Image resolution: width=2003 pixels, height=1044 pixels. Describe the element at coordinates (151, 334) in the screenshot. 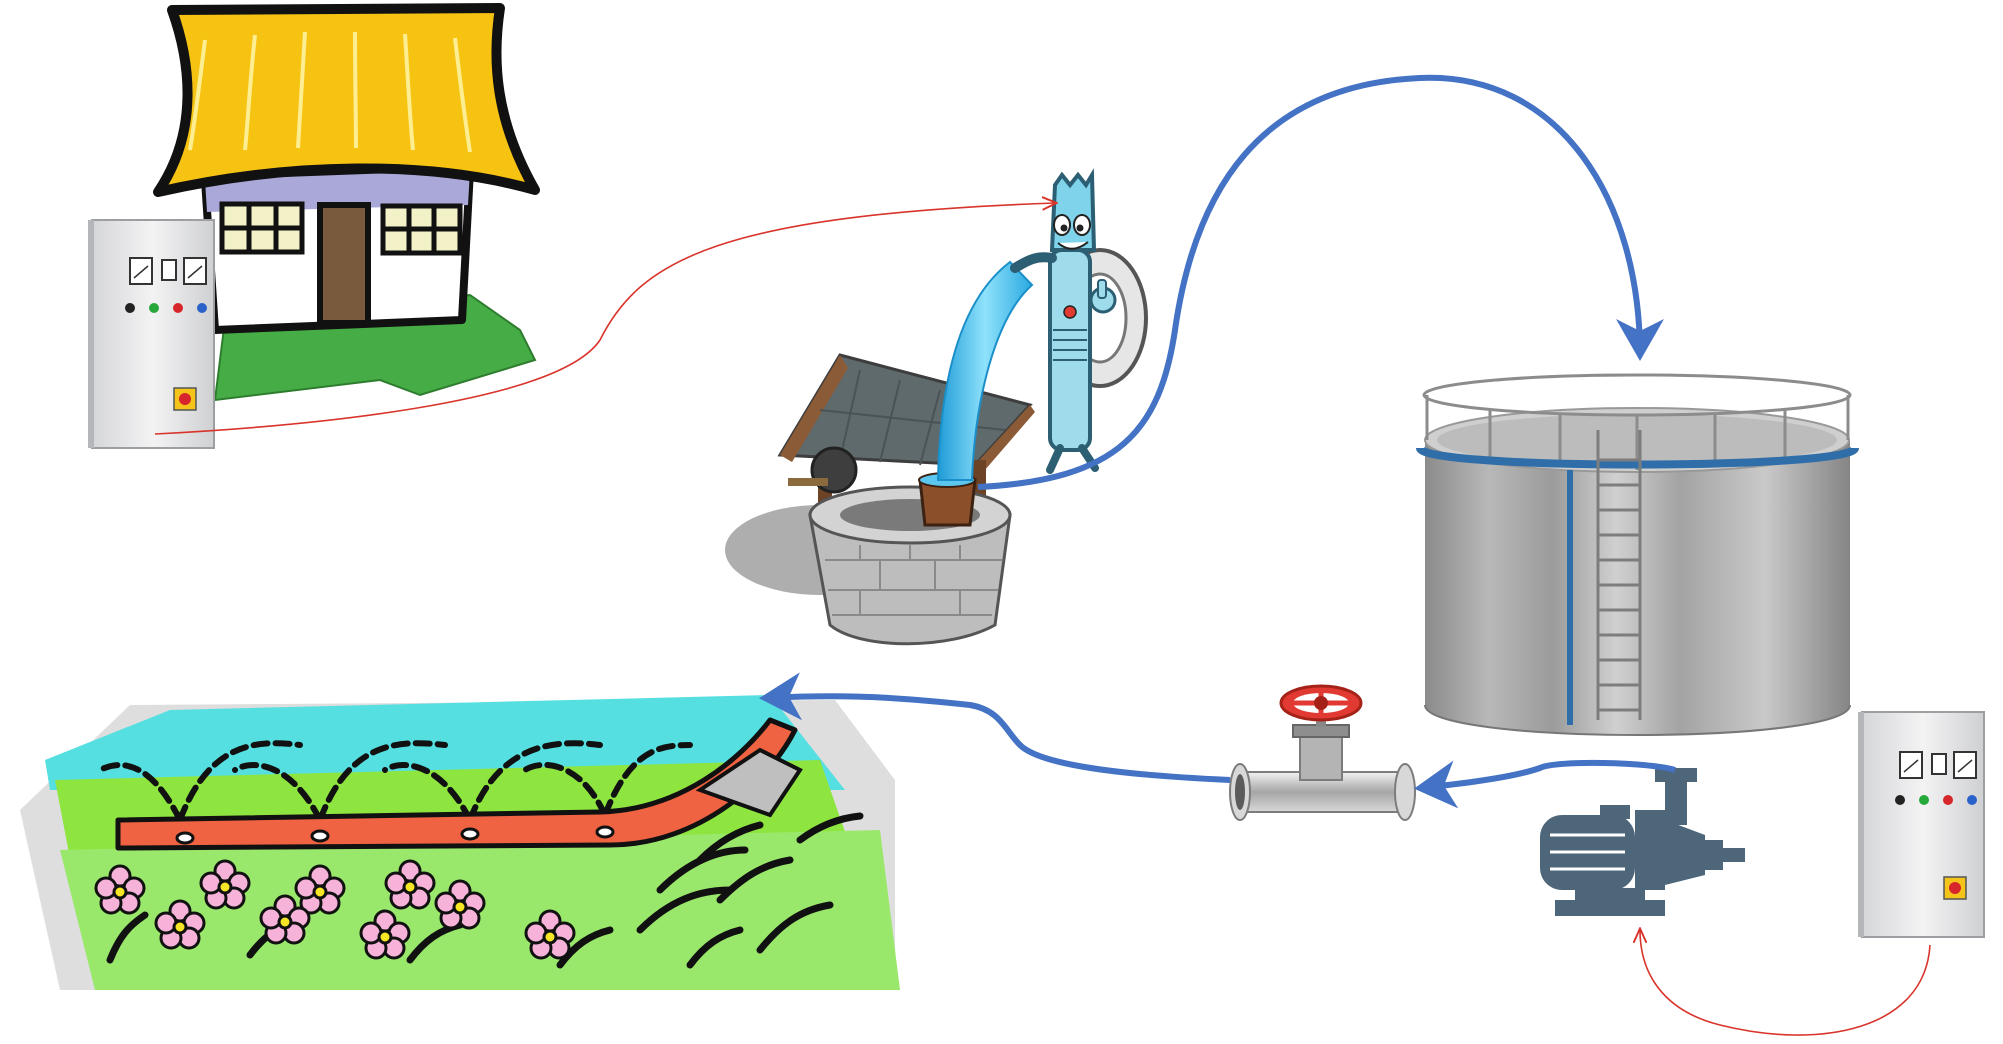

I see `control-panel-house` at that location.